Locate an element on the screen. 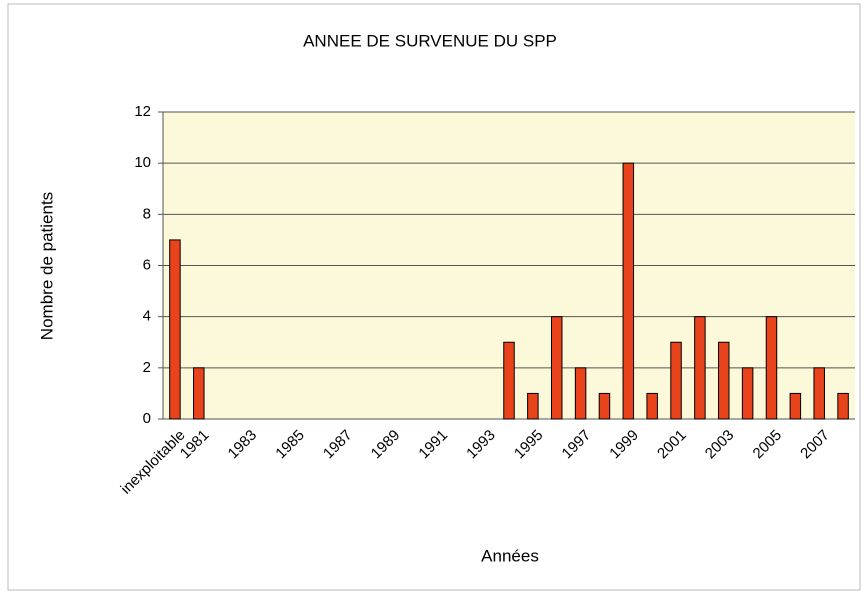  y-tick-label: 6 is located at coordinates (147, 264).